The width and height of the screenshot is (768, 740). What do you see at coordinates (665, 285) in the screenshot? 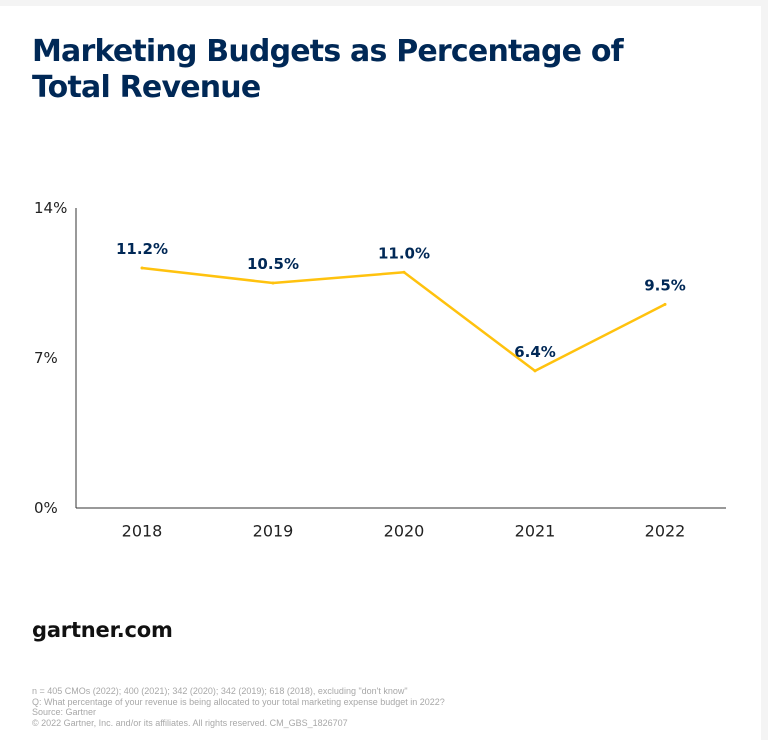
I see `data-label: 9.5%` at bounding box center [665, 285].